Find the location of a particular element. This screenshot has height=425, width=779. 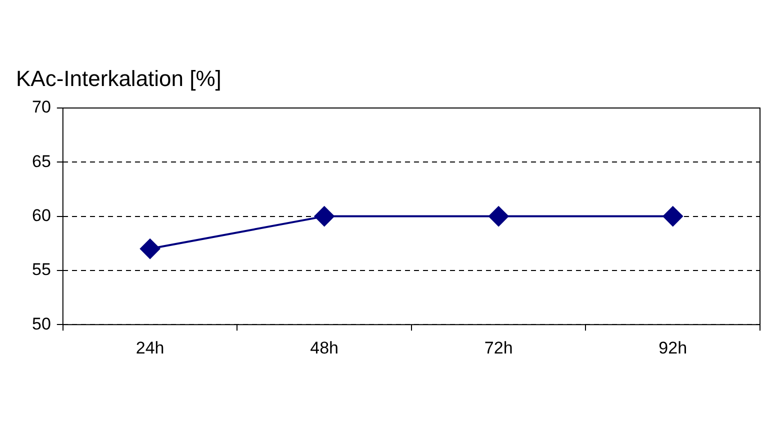

x-tick-label: 72h is located at coordinates (498, 348).